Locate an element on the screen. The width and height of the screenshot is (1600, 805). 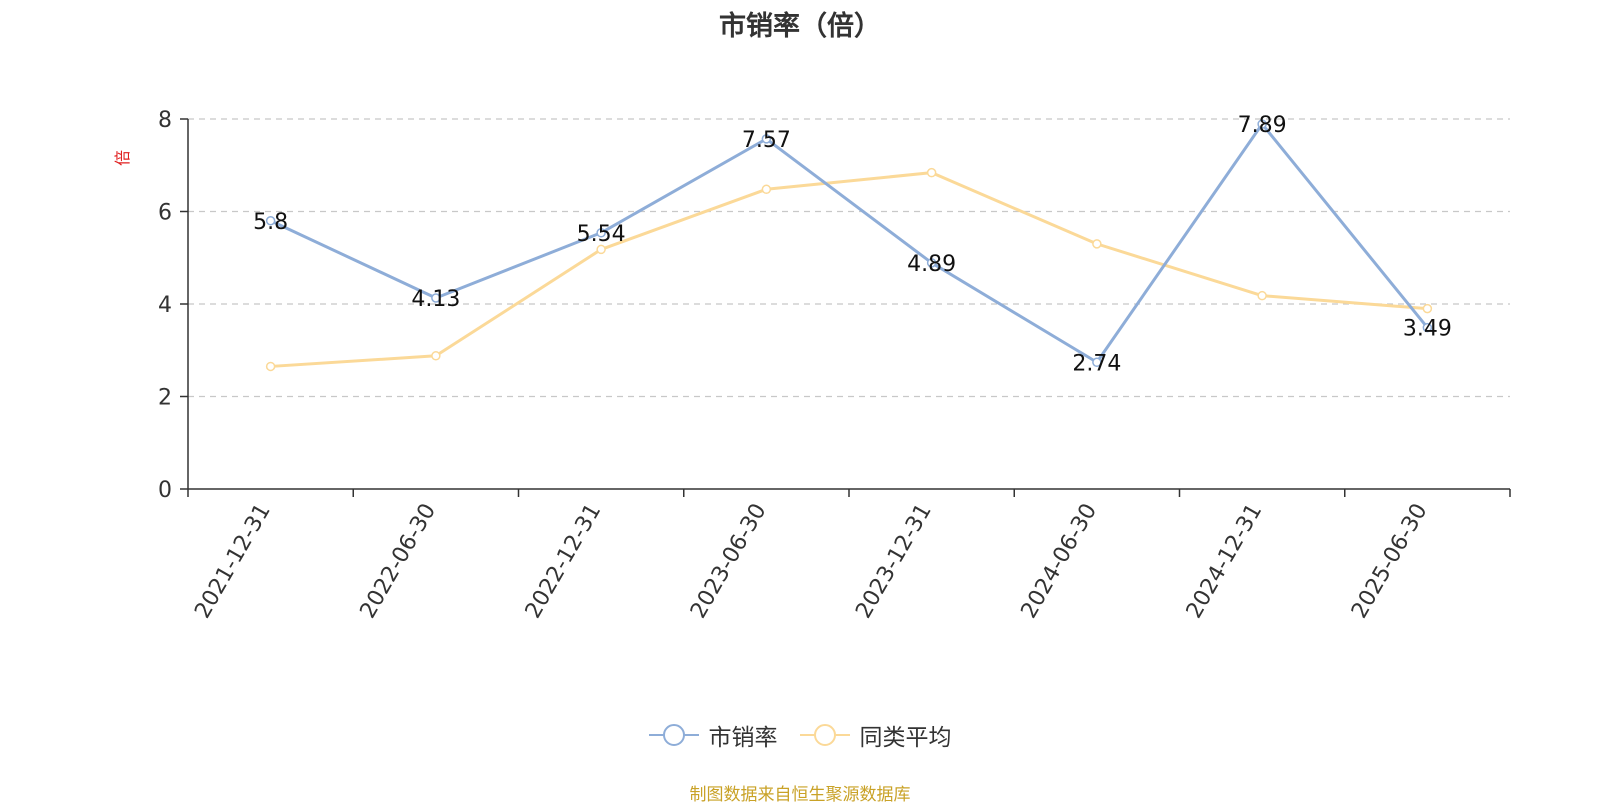
data-label-7: 3.49 is located at coordinates (1427, 329).